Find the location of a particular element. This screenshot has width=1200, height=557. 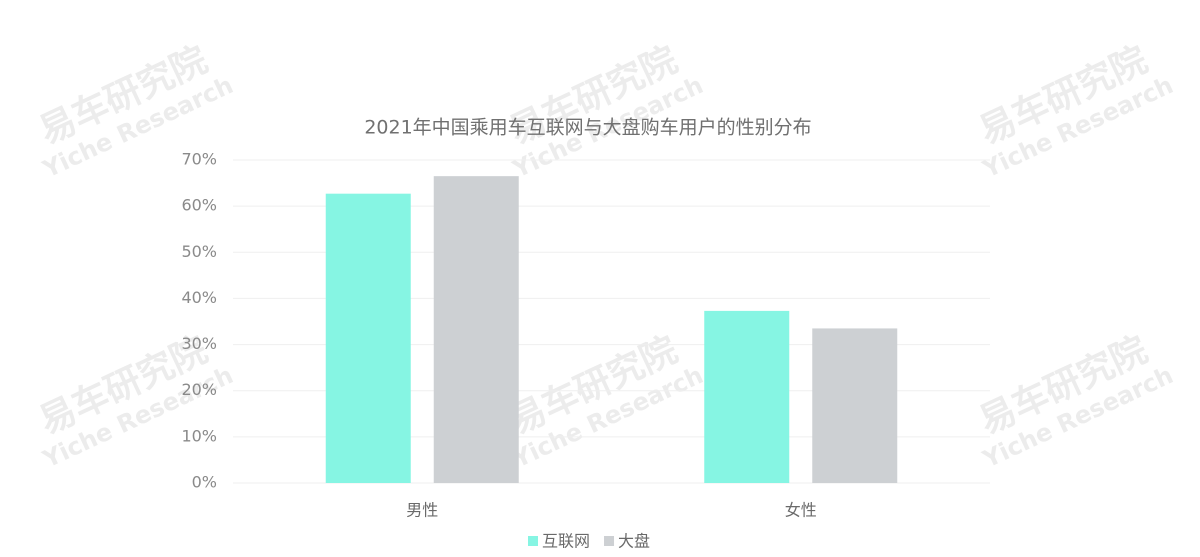

legend-label: 大盘 is located at coordinates (634, 541).